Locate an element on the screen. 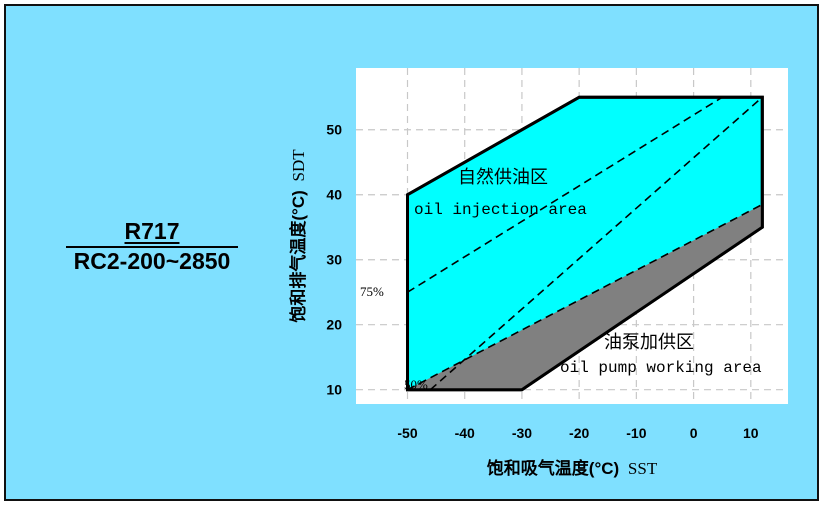  x-axis-label: 饱和吸气温度(°C) SST is located at coordinates (572, 468).